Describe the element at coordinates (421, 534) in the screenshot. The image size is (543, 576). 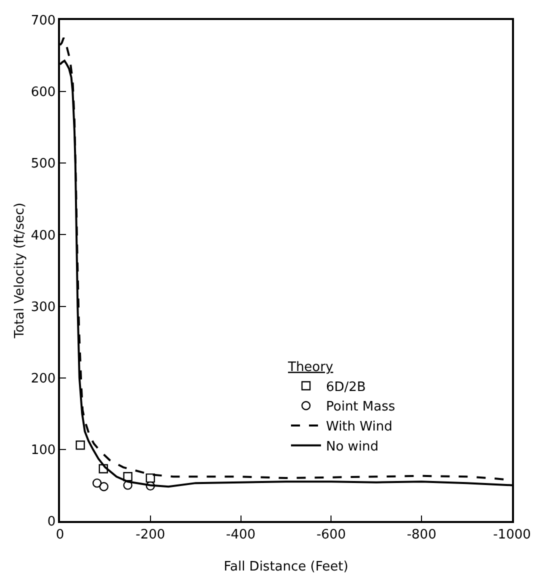
I see `x-tick-label: -800` at that location.